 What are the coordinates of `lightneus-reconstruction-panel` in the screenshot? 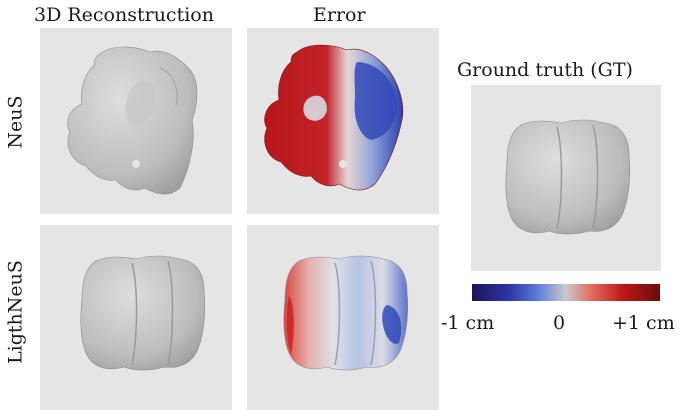 It's located at (136, 317).